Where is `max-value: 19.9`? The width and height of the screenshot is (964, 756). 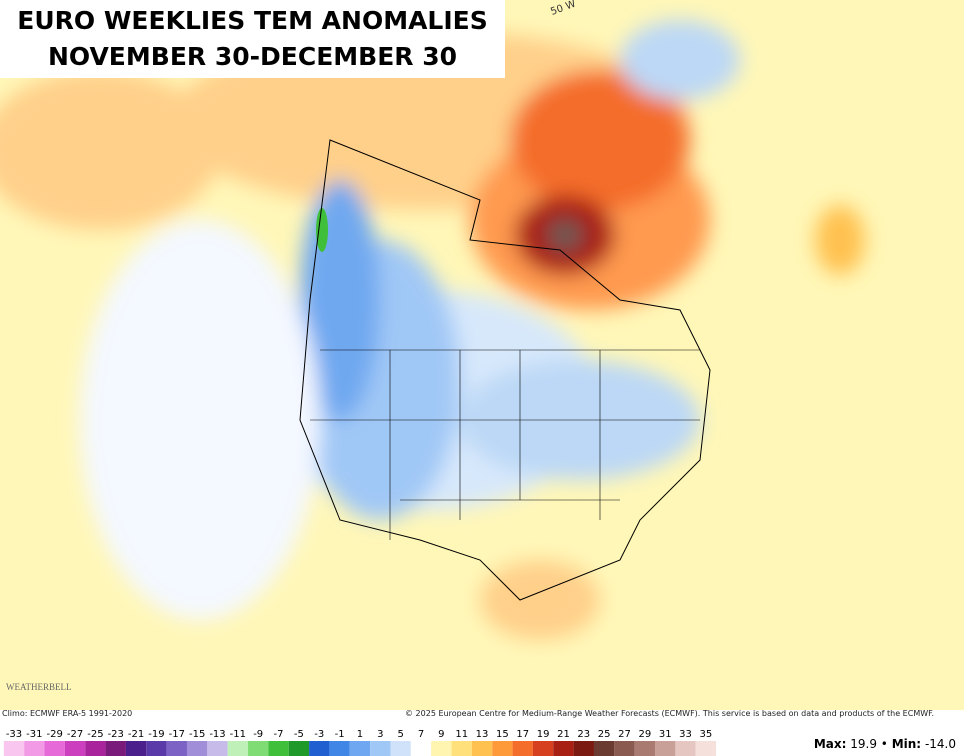 max-value: 19.9 is located at coordinates (863, 744).